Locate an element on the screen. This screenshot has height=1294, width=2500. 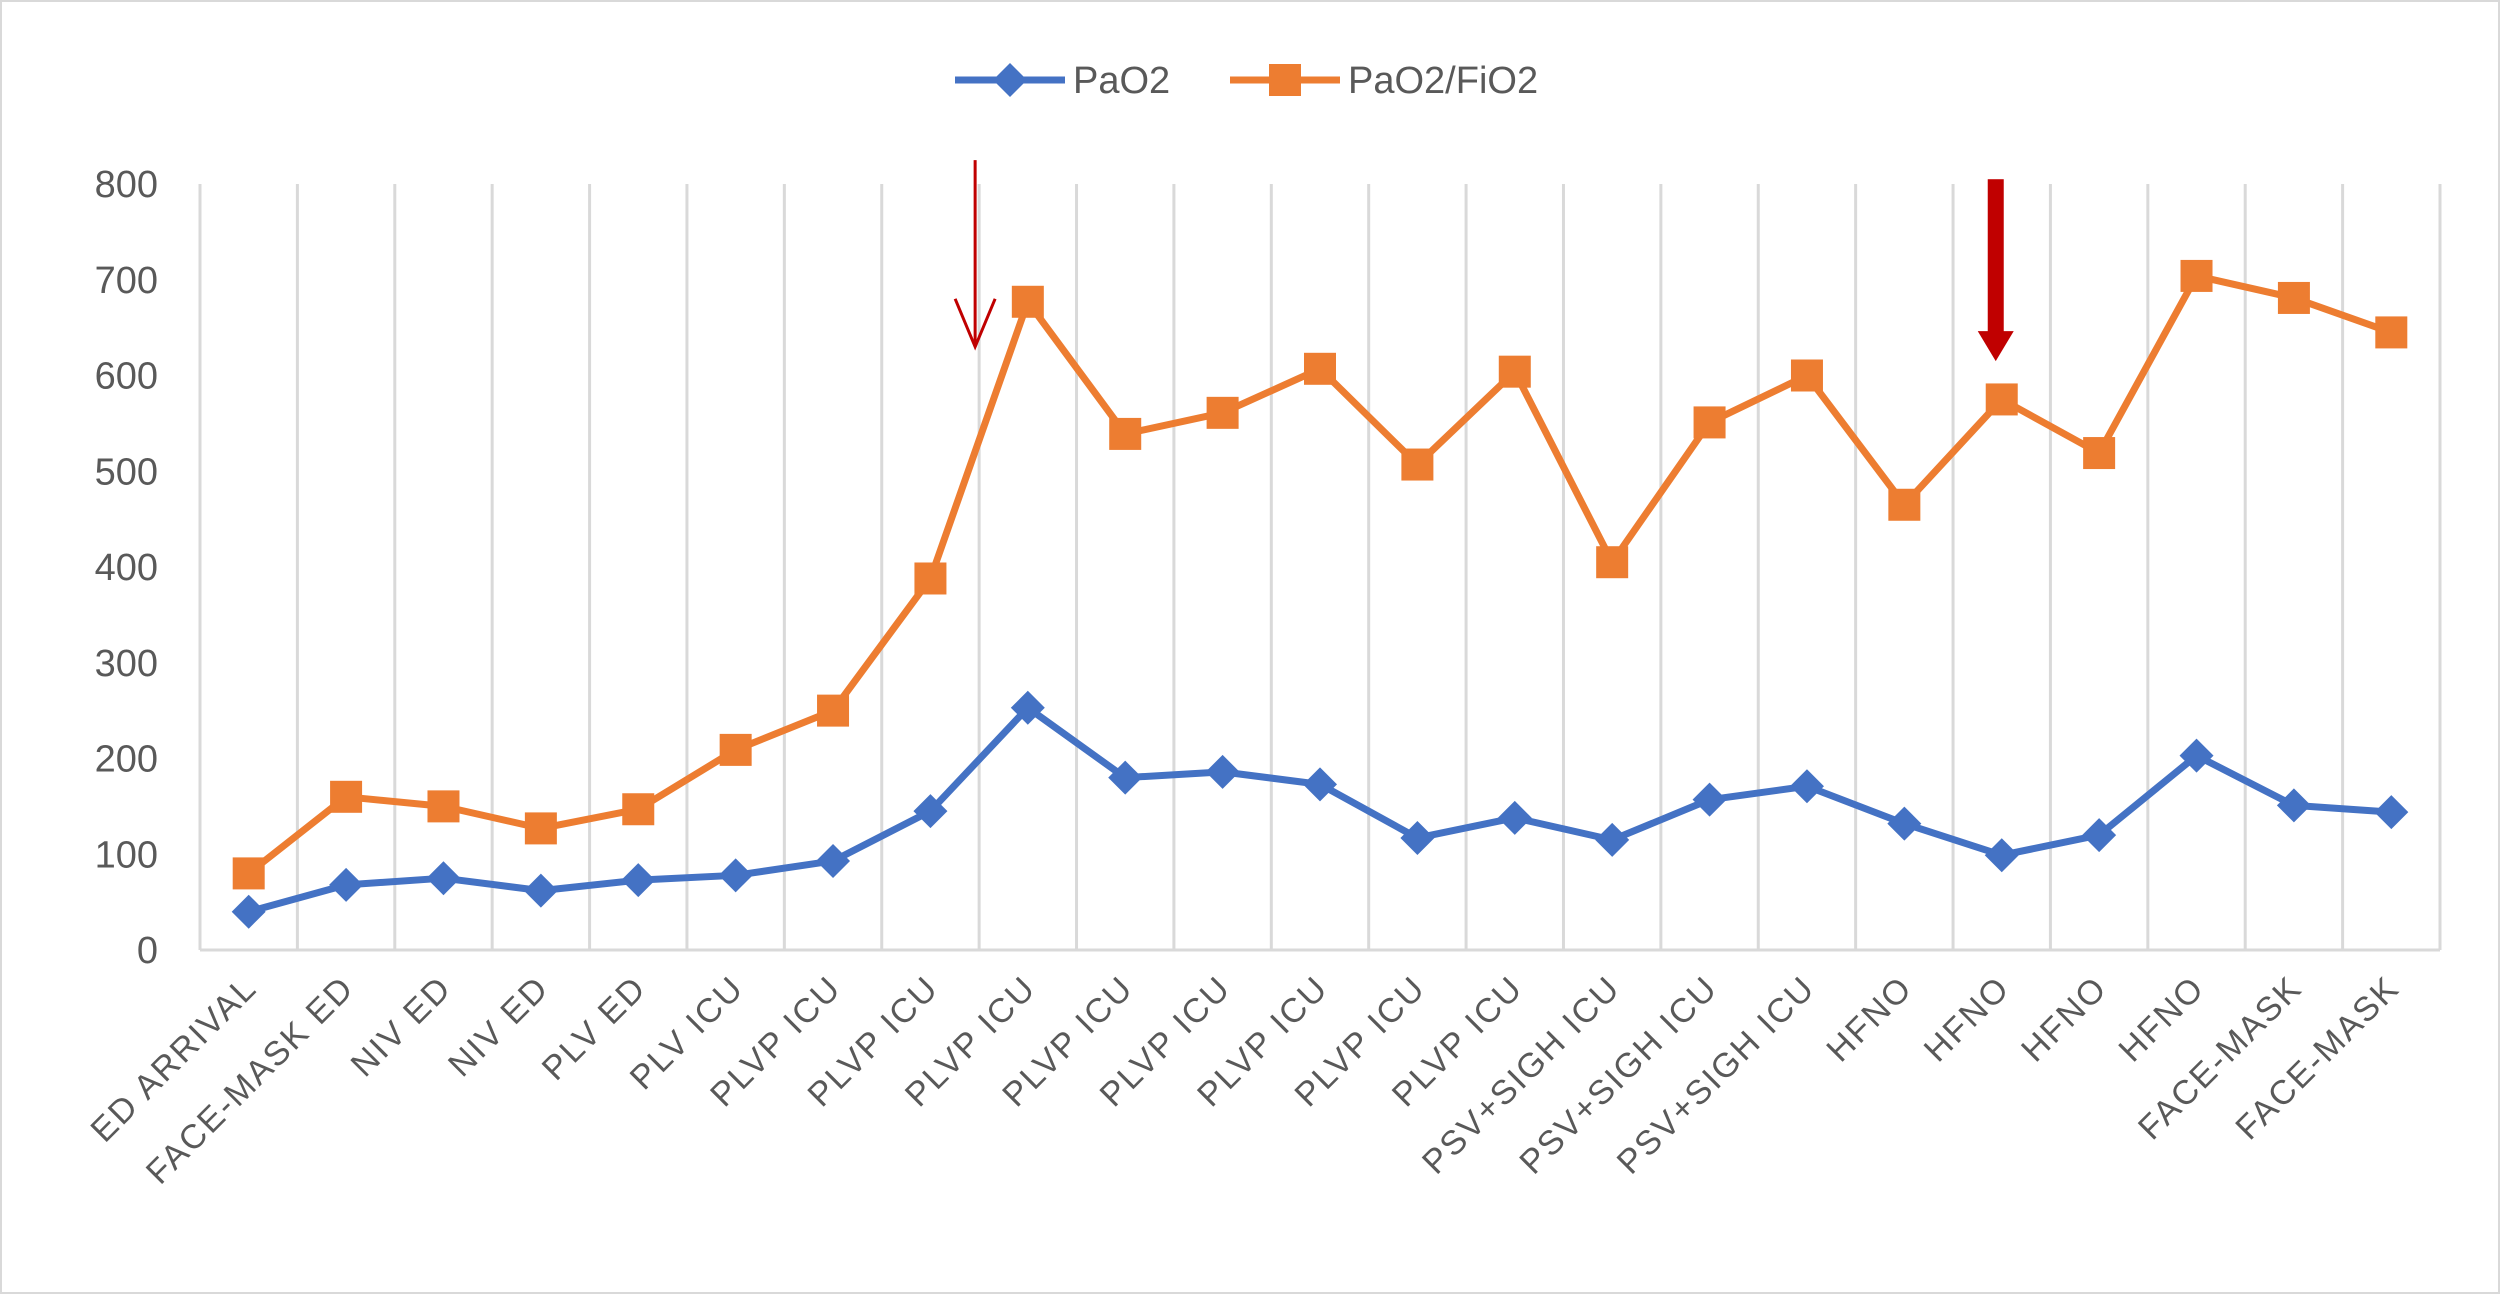
y-tick-label: 700 is located at coordinates (126, 281).